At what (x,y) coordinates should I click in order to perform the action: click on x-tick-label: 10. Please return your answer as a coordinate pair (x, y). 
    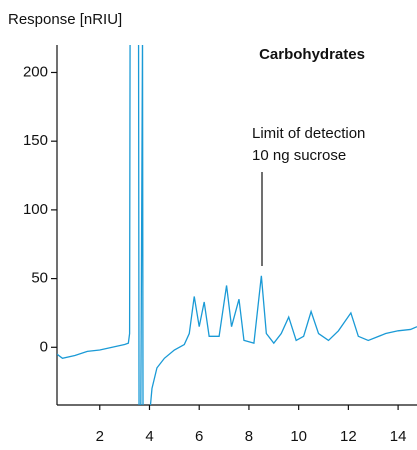
    Looking at the image, I should click on (298, 436).